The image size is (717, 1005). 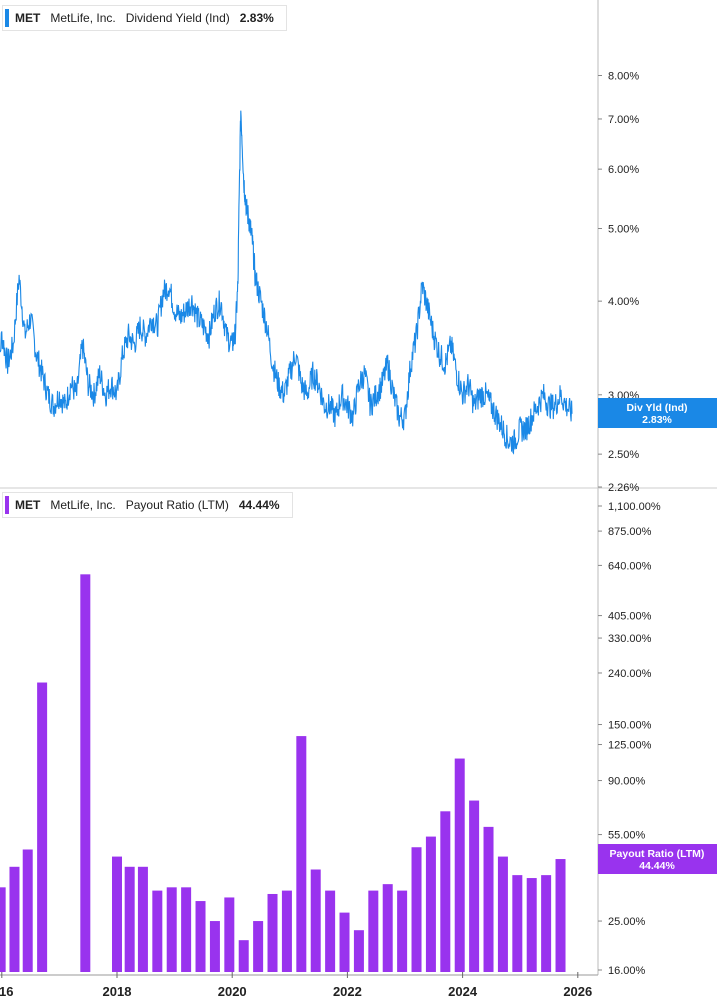 I want to click on y-tick-label: 240.00%, so click(x=630, y=674).